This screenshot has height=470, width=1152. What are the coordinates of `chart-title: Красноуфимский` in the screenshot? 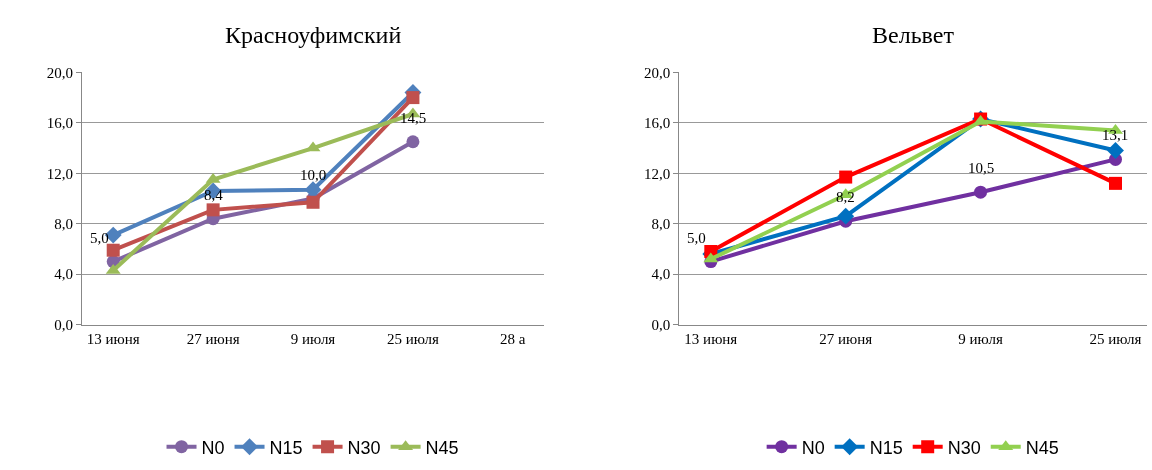 It's located at (313, 35).